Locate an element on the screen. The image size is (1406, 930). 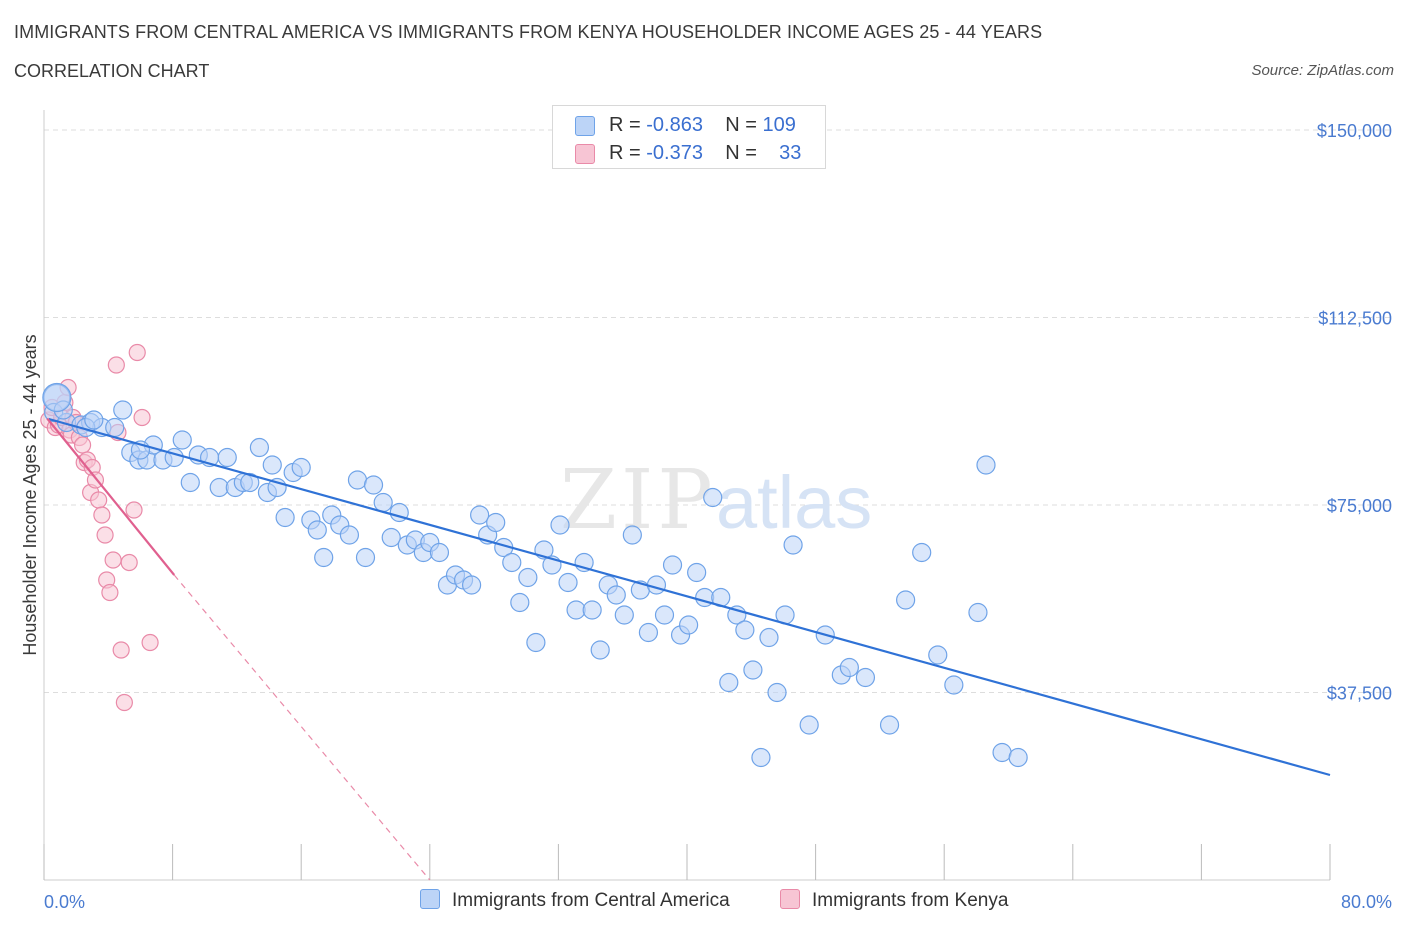
central-america-point-large is located at coordinates (57, 397).